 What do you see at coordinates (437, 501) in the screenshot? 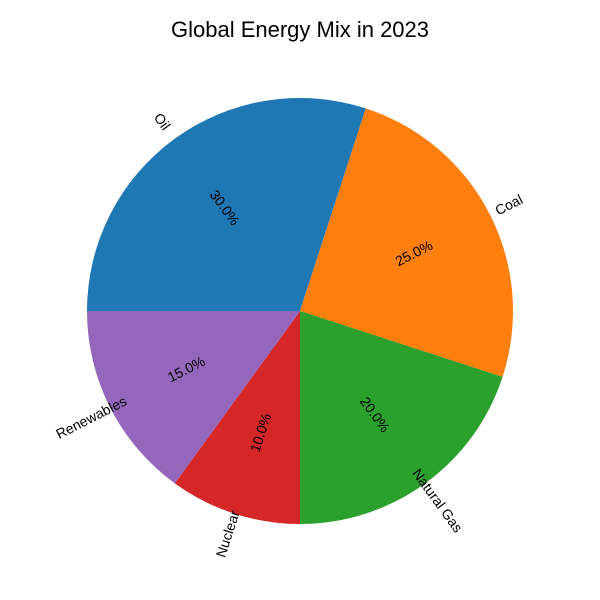
I see `label-natural-gas: Natural Gas` at bounding box center [437, 501].